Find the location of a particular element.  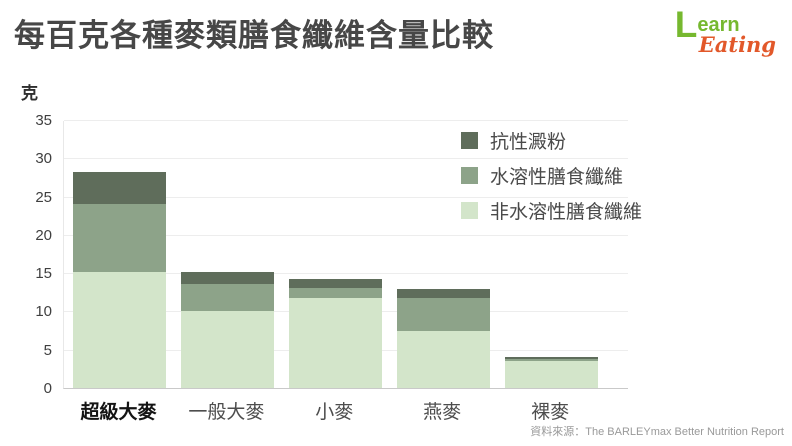

y-tick-label-30: 30 is located at coordinates (43, 159).